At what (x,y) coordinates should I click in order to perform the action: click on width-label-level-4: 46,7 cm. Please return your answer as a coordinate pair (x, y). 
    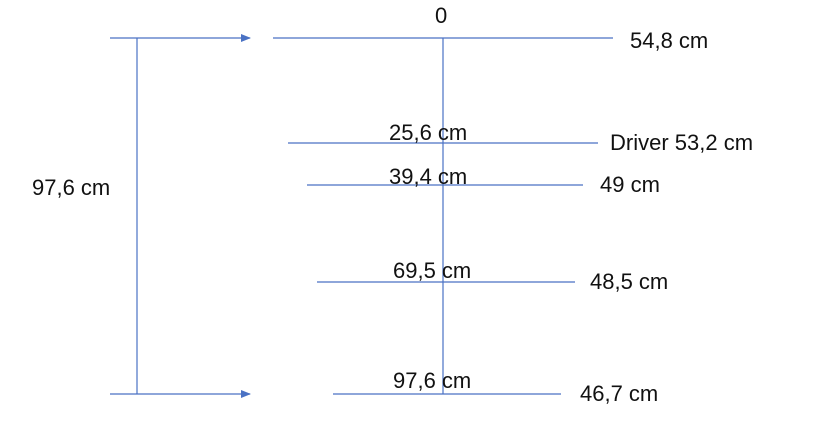
    Looking at the image, I should click on (619, 393).